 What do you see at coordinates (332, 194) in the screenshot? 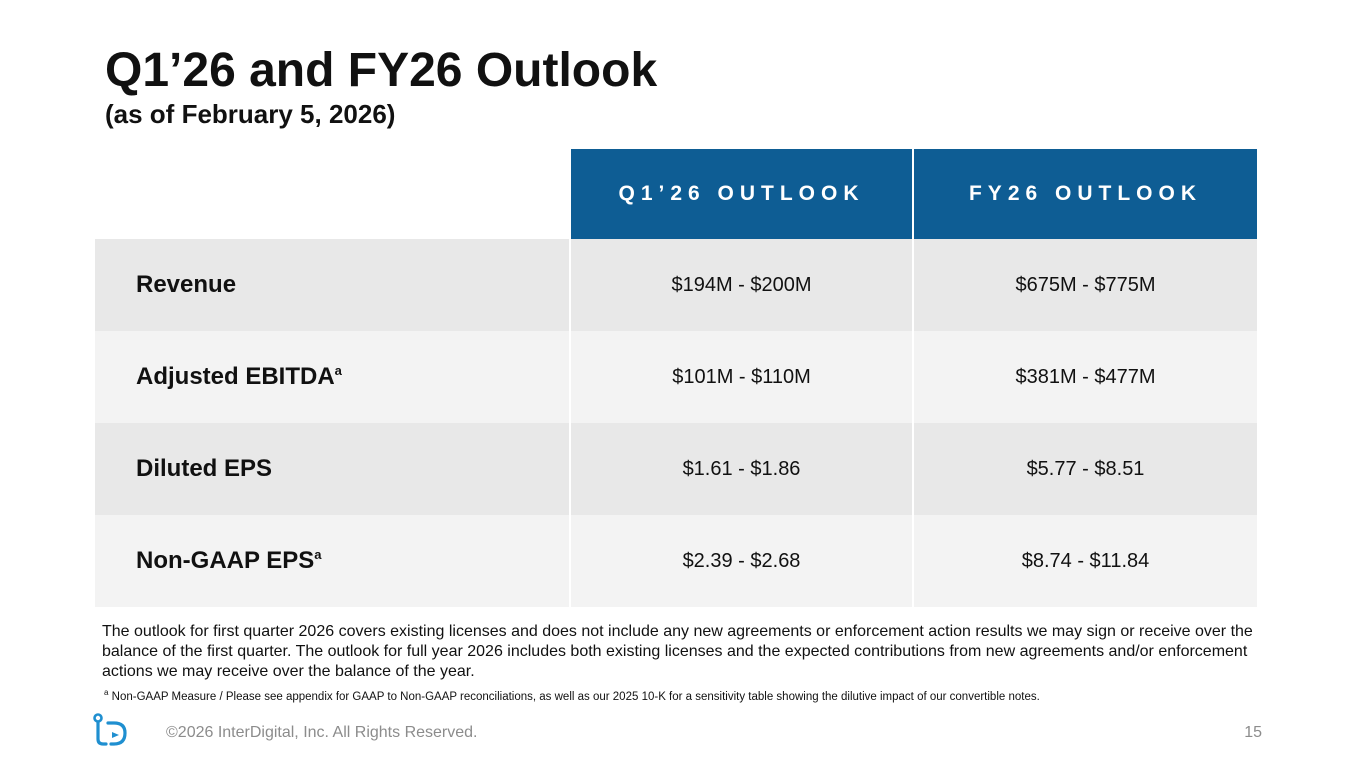
I see `table-header-empty-cell` at bounding box center [332, 194].